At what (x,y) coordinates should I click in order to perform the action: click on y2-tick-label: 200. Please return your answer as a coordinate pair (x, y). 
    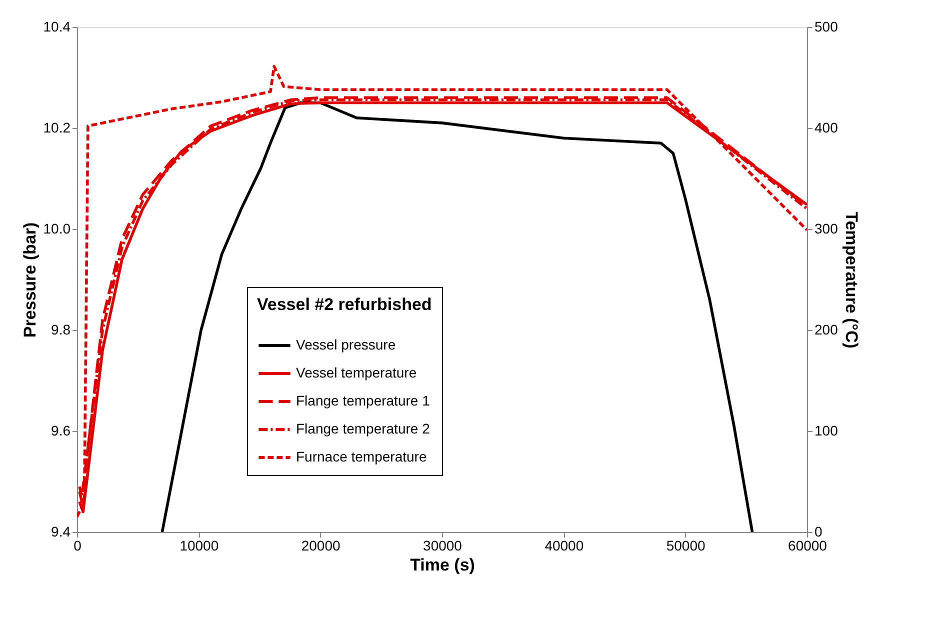
    Looking at the image, I should click on (826, 330).